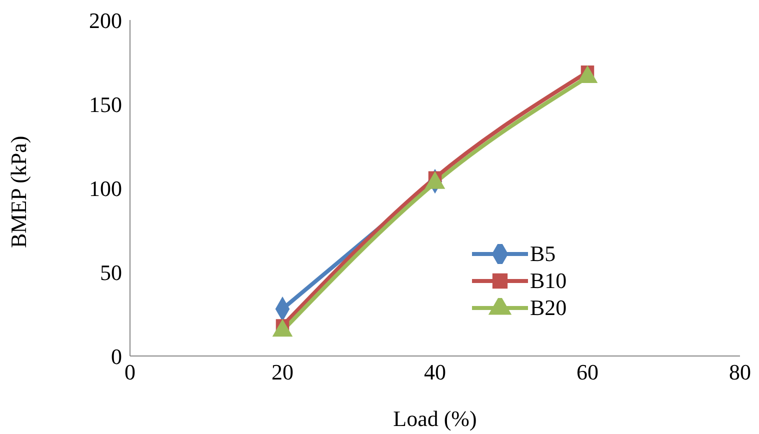  What do you see at coordinates (587, 372) in the screenshot?
I see `x-tick-label: 60` at bounding box center [587, 372].